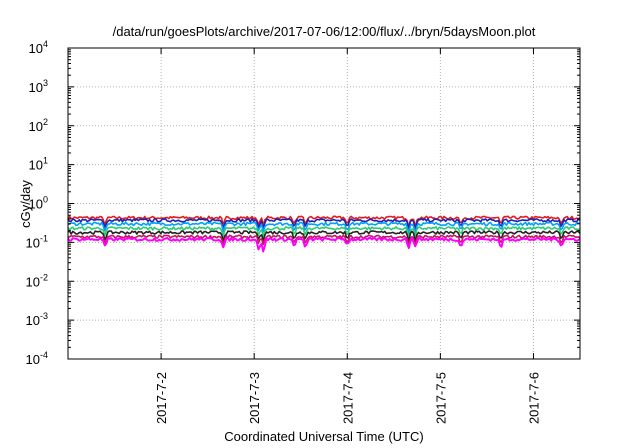 This screenshot has width=640, height=448. Describe the element at coordinates (37, 319) in the screenshot. I see `y-tick-label: 10⁻³` at that location.